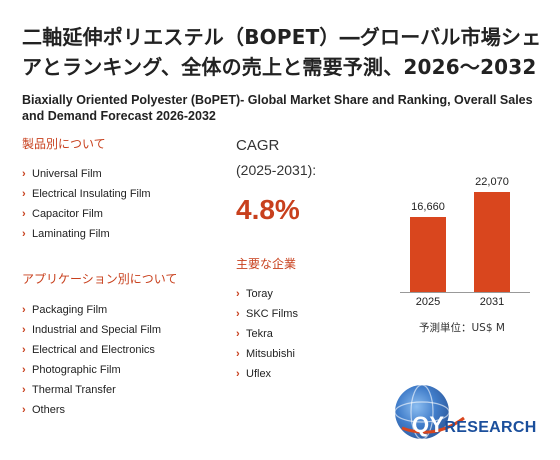  I want to click on list-item: › Others, so click(91, 410).